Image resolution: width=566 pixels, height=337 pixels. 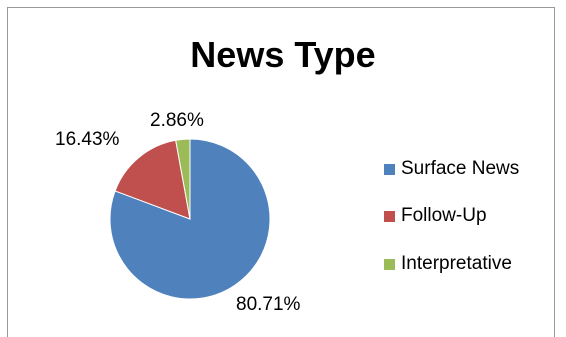 I want to click on data-label-interpretative: 2.86%, so click(x=177, y=120).